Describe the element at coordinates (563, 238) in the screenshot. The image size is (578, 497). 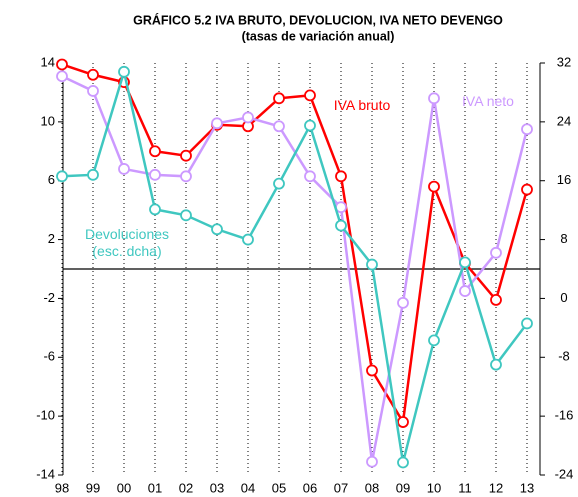
I see `y2-tick-label: 8` at that location.